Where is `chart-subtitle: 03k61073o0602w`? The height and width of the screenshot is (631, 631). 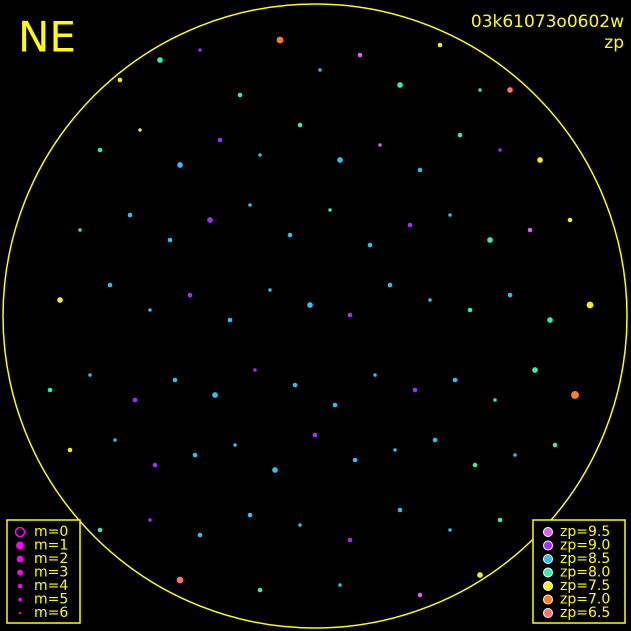 chart-subtitle: 03k61073o0602w is located at coordinates (547, 22).